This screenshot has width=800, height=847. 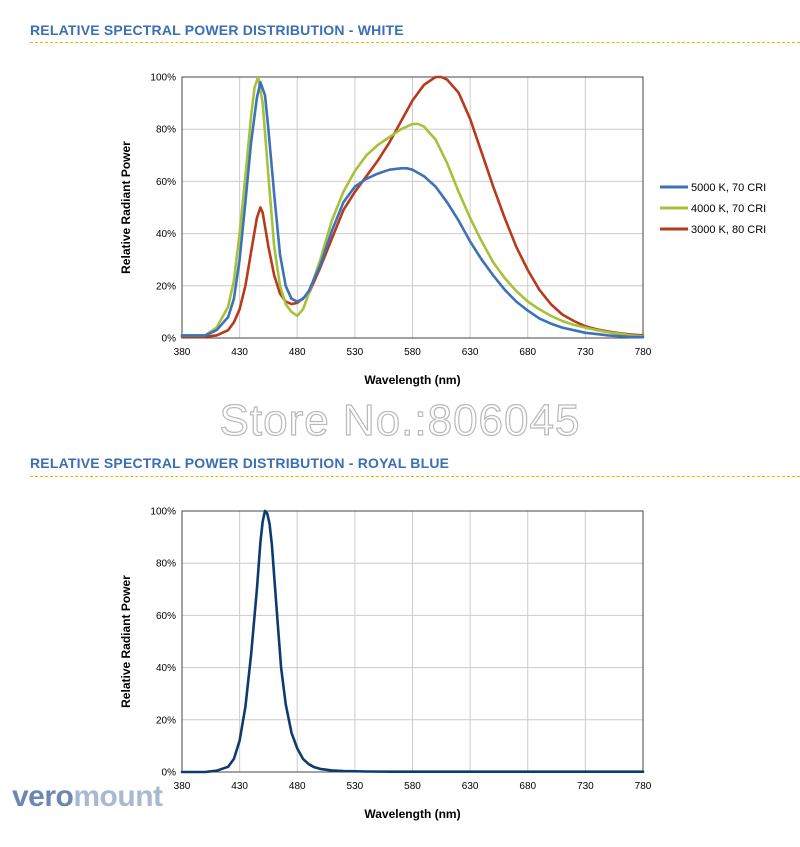 What do you see at coordinates (43, 796) in the screenshot?
I see `logo-part-vero: vero` at bounding box center [43, 796].